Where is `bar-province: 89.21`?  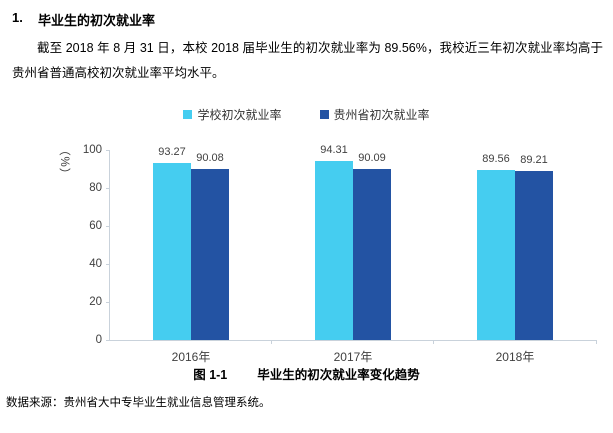 bar-province: 89.21 is located at coordinates (533, 247).